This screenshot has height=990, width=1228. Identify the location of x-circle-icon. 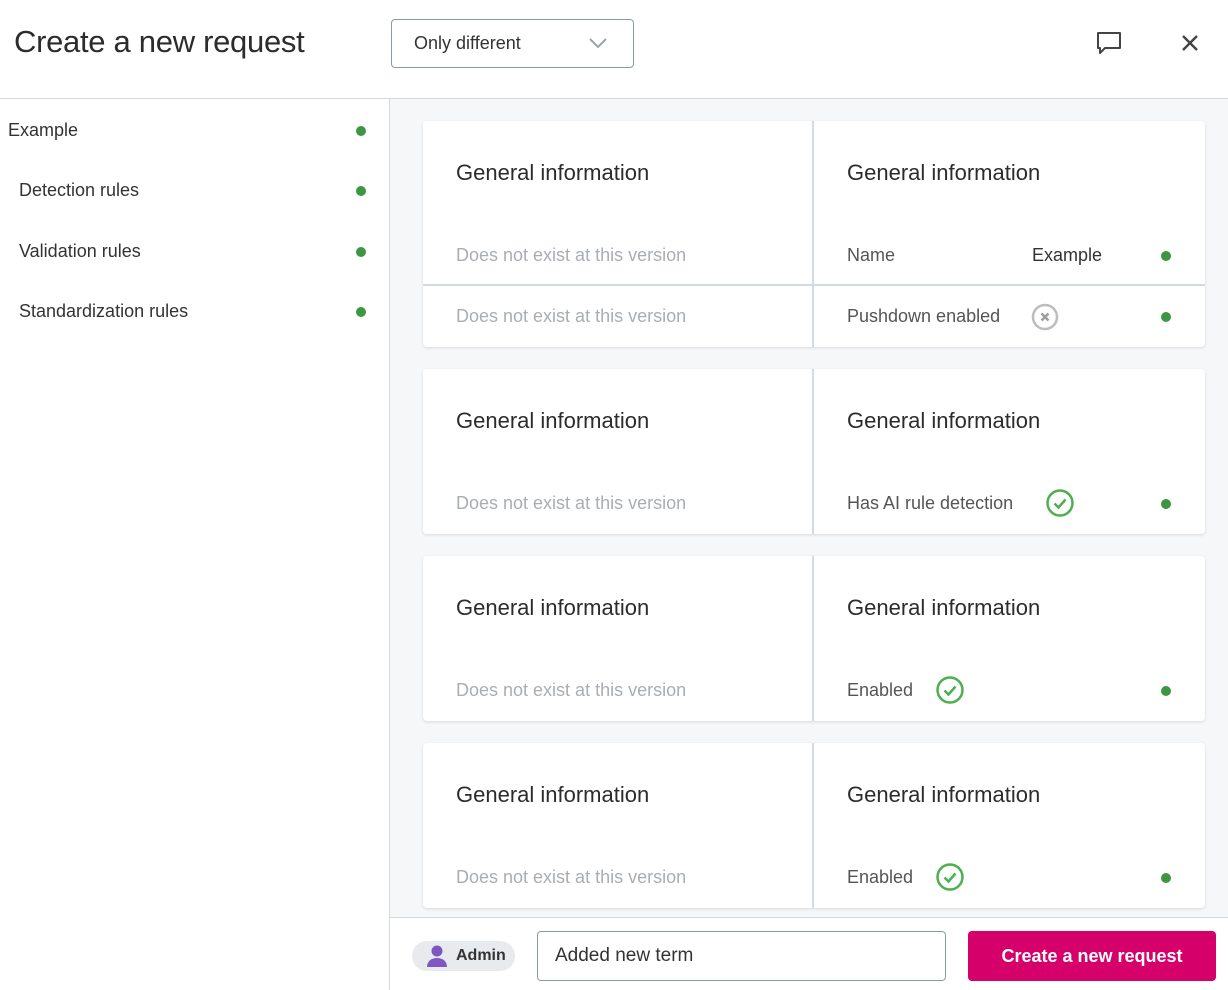
(1045, 317).